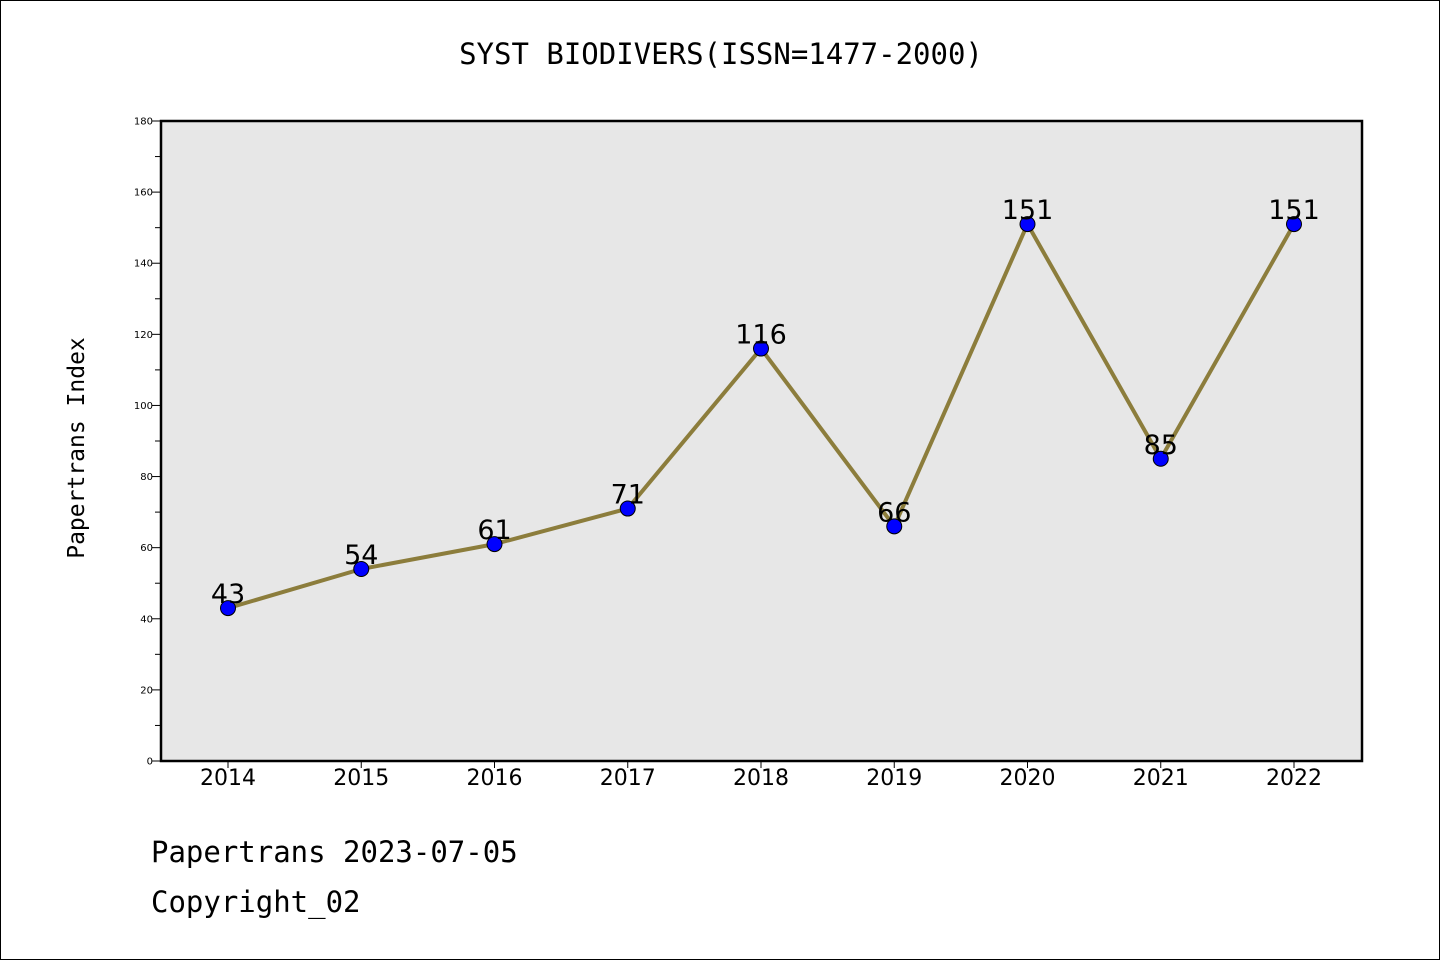 The image size is (1440, 961). I want to click on footer-copyright: Copyright_02, so click(256, 902).